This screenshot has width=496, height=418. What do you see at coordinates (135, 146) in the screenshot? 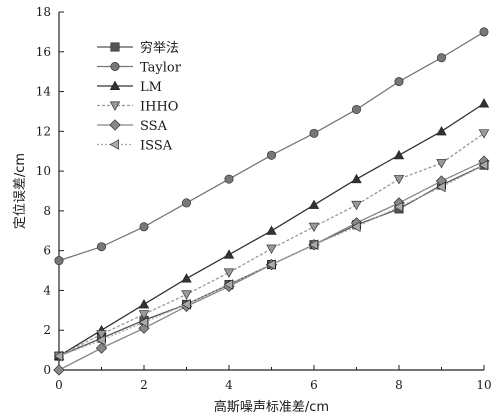
I see `legend-item: ISSA` at bounding box center [135, 146].